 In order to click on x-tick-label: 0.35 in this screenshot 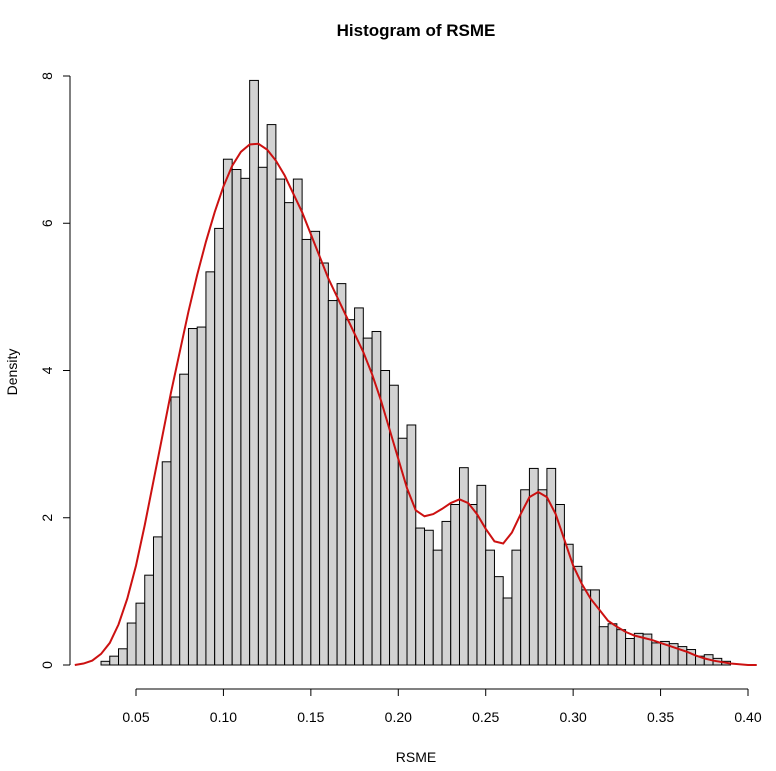, I will do `click(660, 717)`.